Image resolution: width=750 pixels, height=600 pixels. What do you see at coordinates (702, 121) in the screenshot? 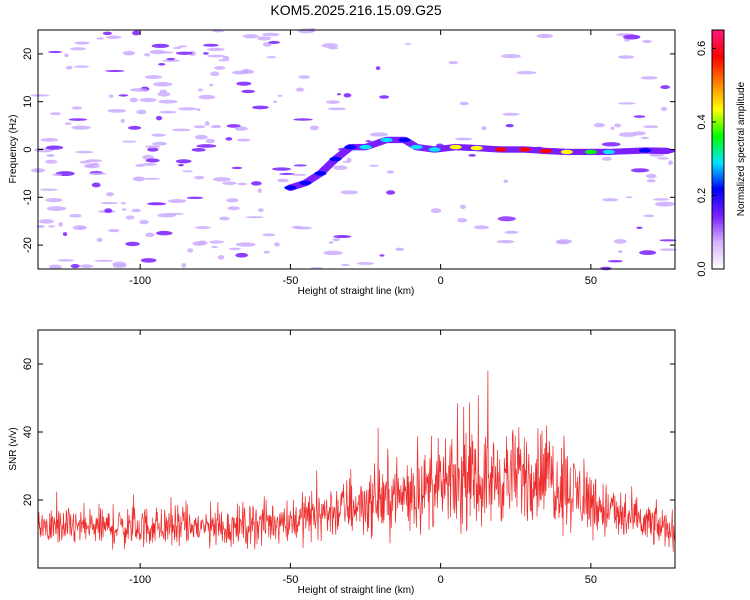
I see `colorbar-tick-label: 0.4` at bounding box center [702, 121].